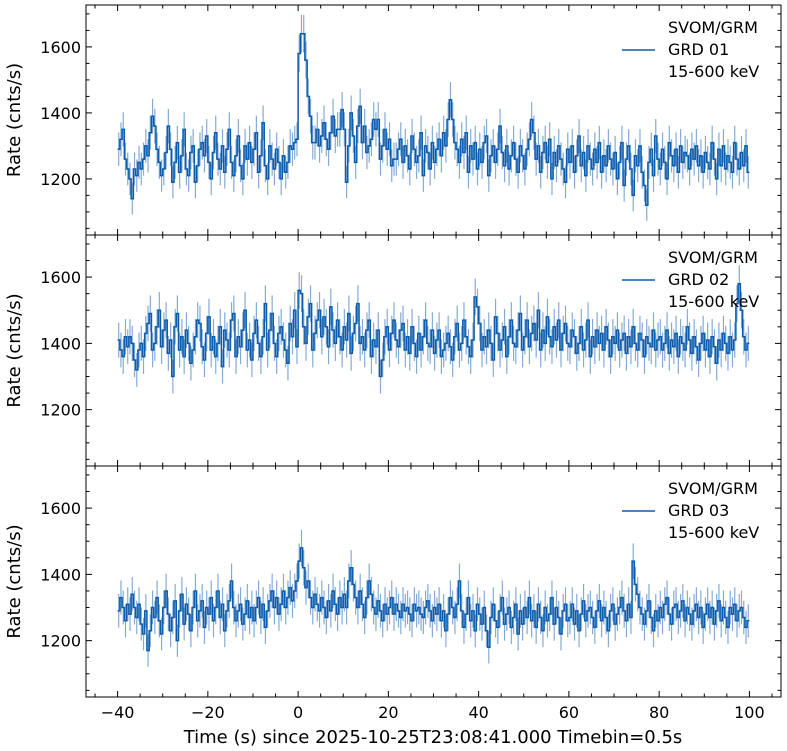  I want to click on x-tick-label: −20, so click(208, 712).